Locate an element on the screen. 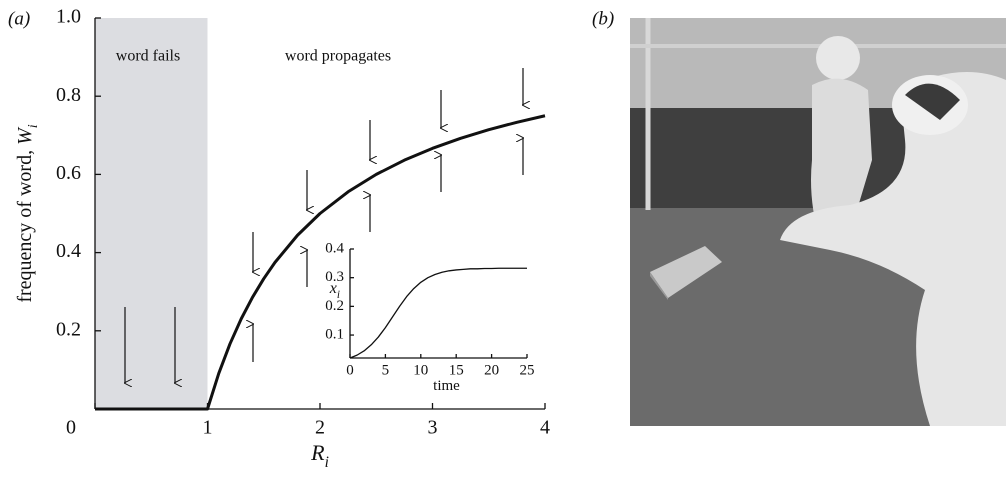 The image size is (1006, 477). y-axis-label-part: frequency of word, is located at coordinates (25, 224).